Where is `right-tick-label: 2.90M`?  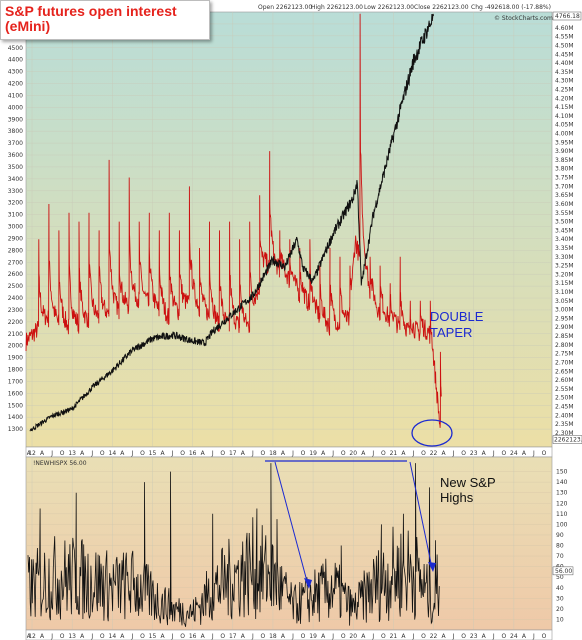
right-tick-label: 2.90M is located at coordinates (564, 327).